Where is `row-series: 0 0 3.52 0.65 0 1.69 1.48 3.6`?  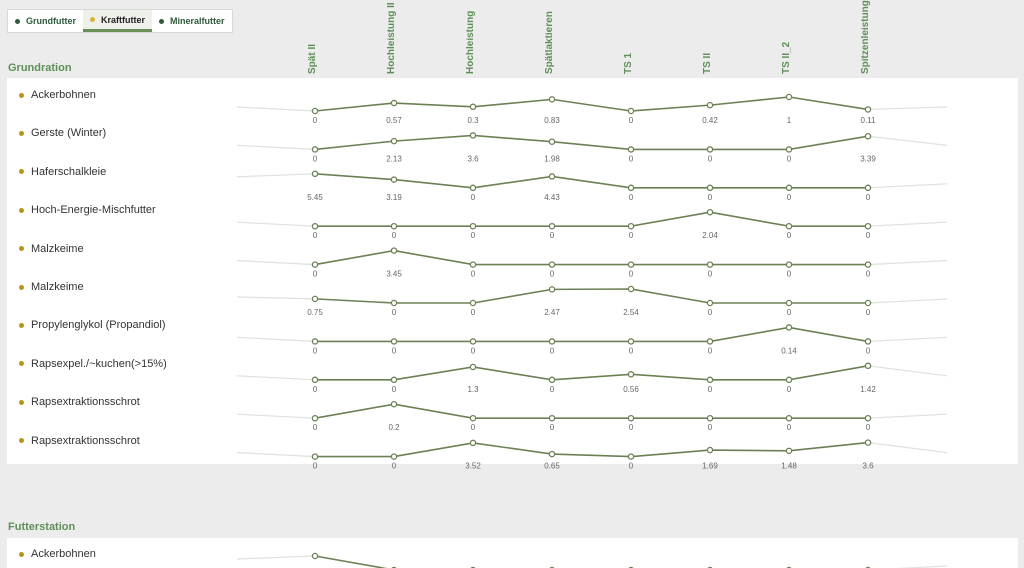
row-series: 0 0 3.52 0.65 0 1.69 1.48 3.6 is located at coordinates (592, 455).